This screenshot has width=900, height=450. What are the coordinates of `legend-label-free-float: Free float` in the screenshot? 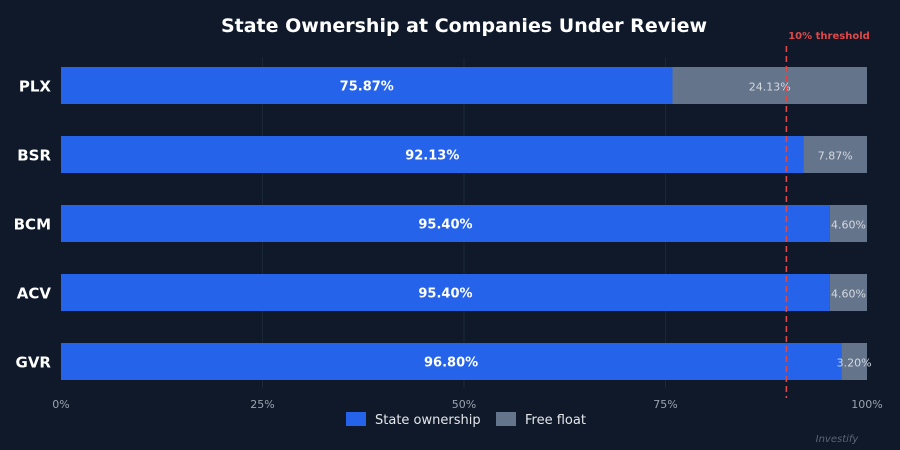 It's located at (555, 420).